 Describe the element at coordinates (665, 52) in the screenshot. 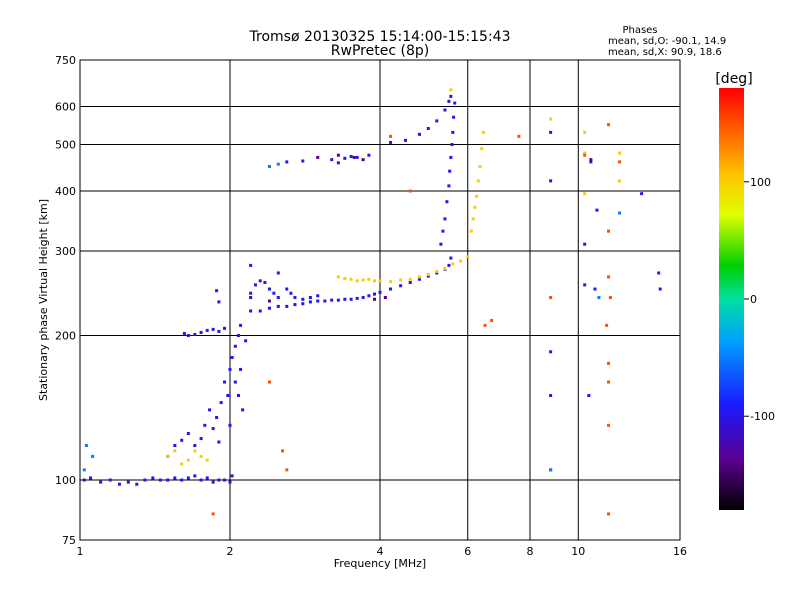

I see `phase-box-x: mean, sd,X: 90.9, 18.6` at that location.